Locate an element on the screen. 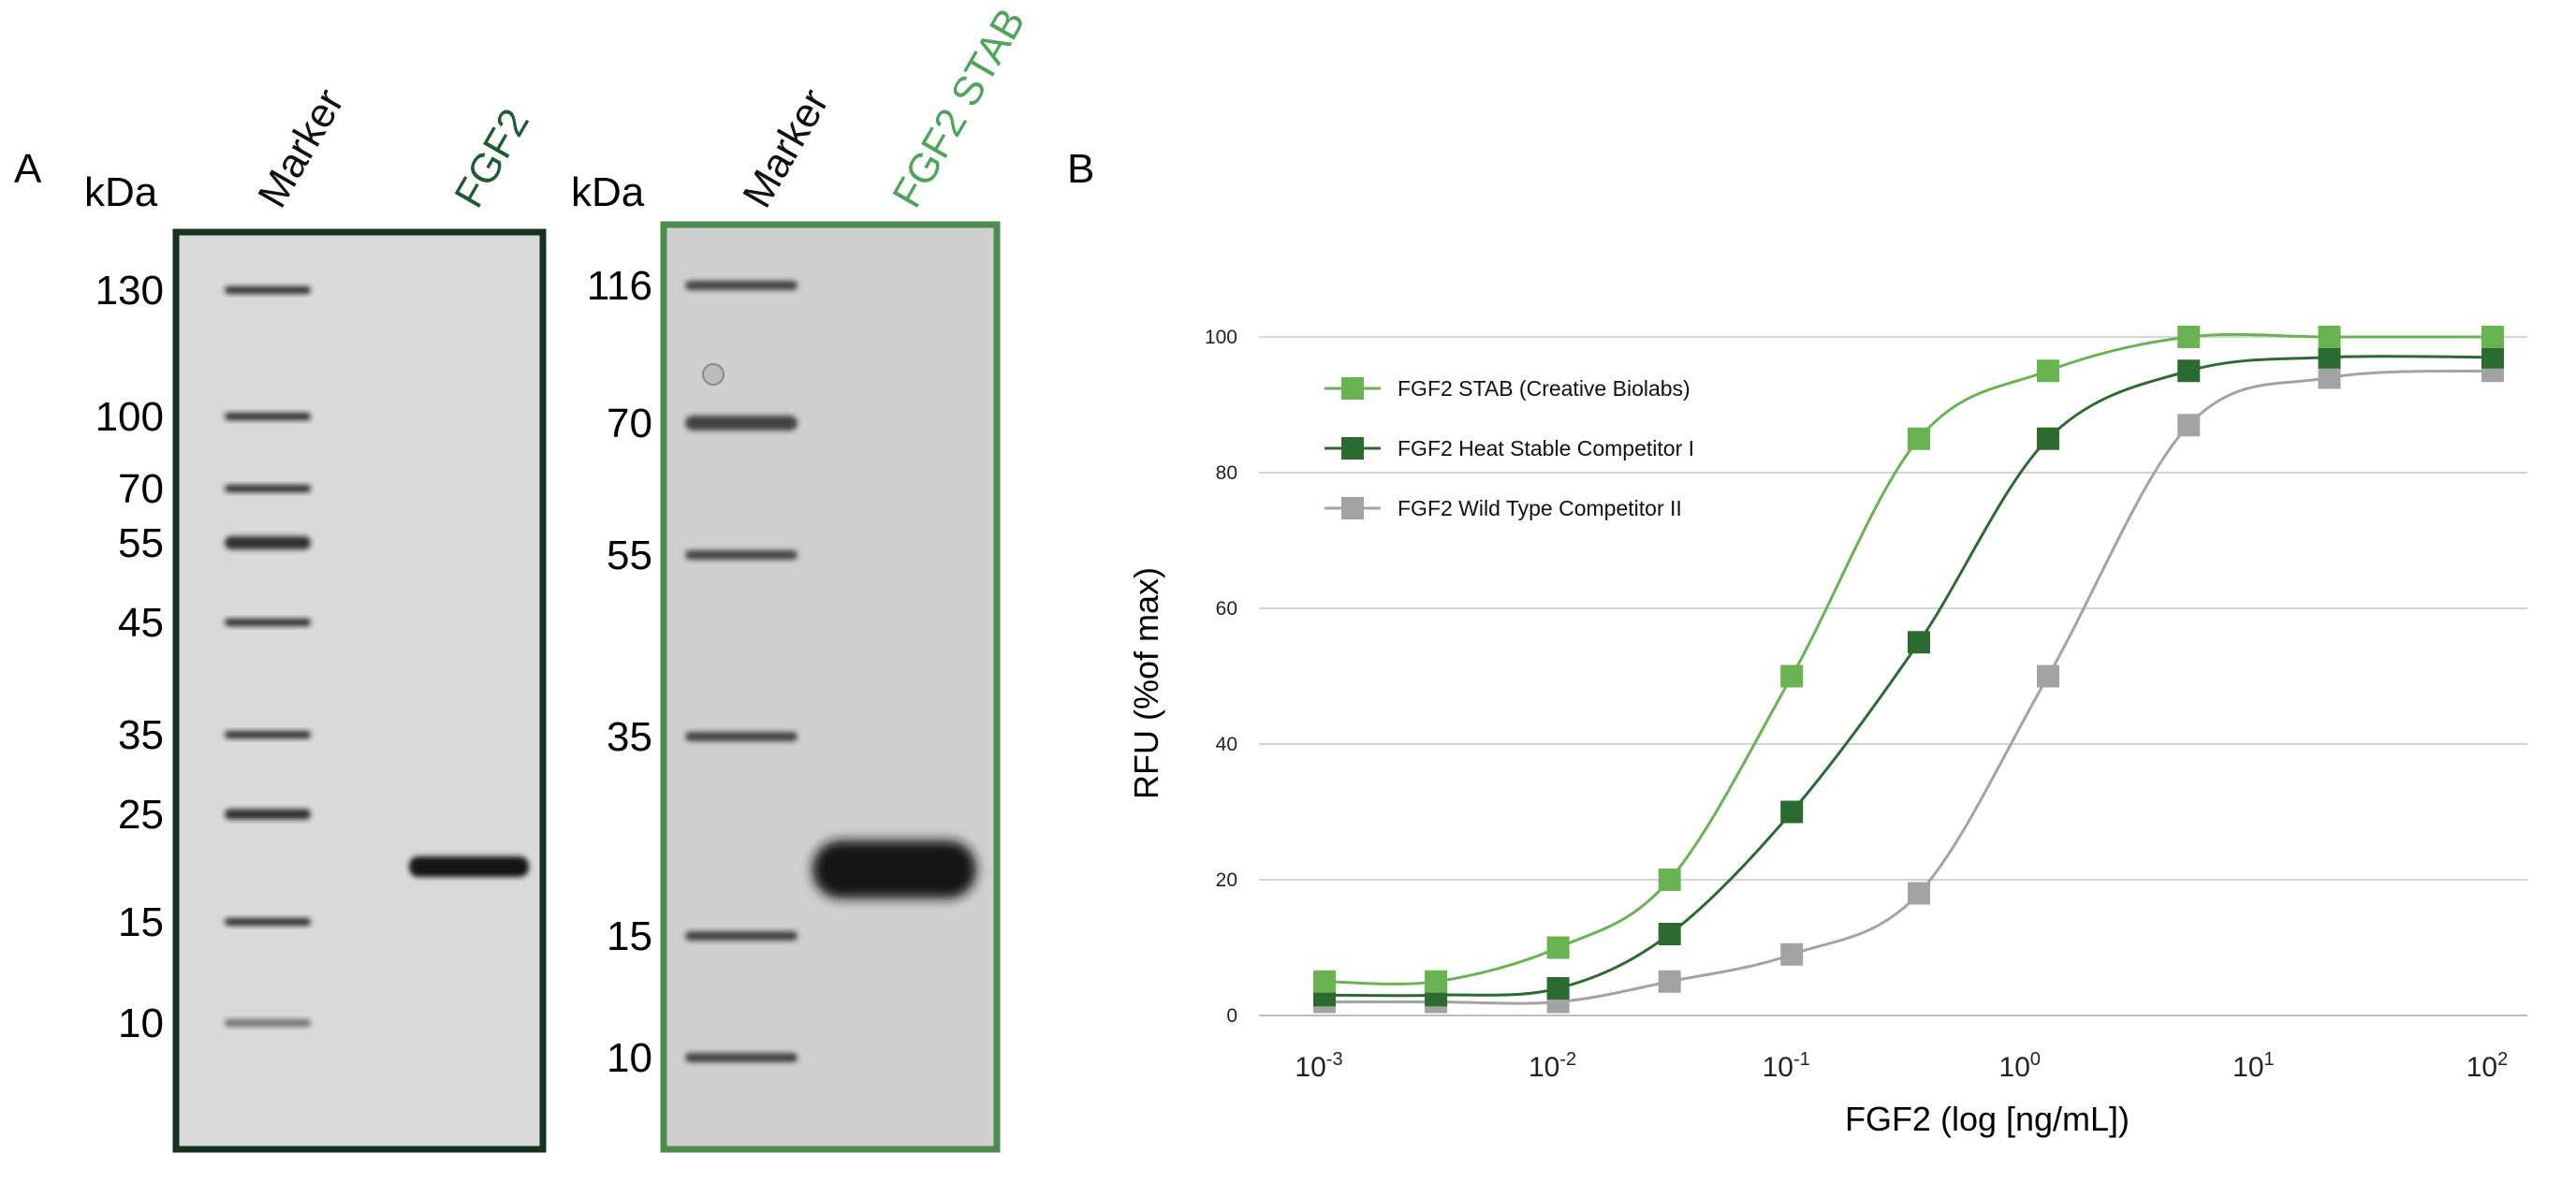 The height and width of the screenshot is (1183, 2576). right-gel-kda-label: kDa is located at coordinates (608, 192).